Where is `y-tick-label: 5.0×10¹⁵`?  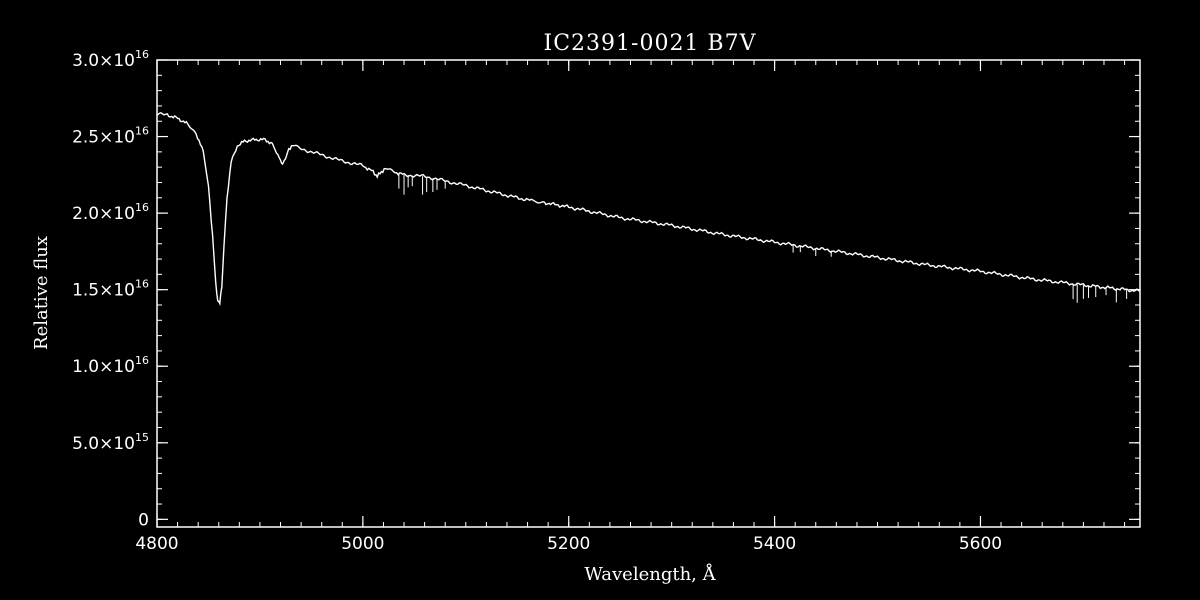 y-tick-label: 5.0×10¹⁵ is located at coordinates (110, 442).